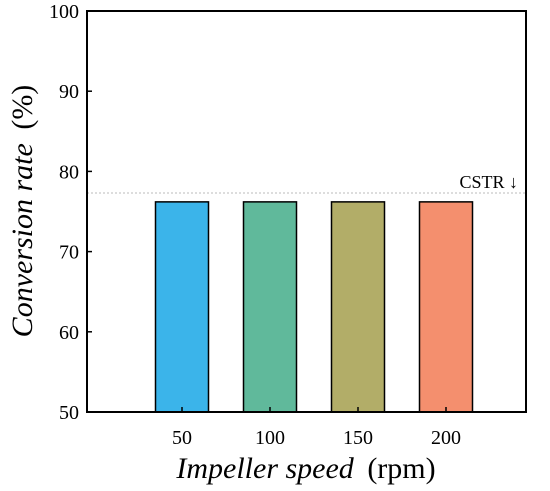  Describe the element at coordinates (446, 438) in the screenshot. I see `x-tick-label: 200` at that location.